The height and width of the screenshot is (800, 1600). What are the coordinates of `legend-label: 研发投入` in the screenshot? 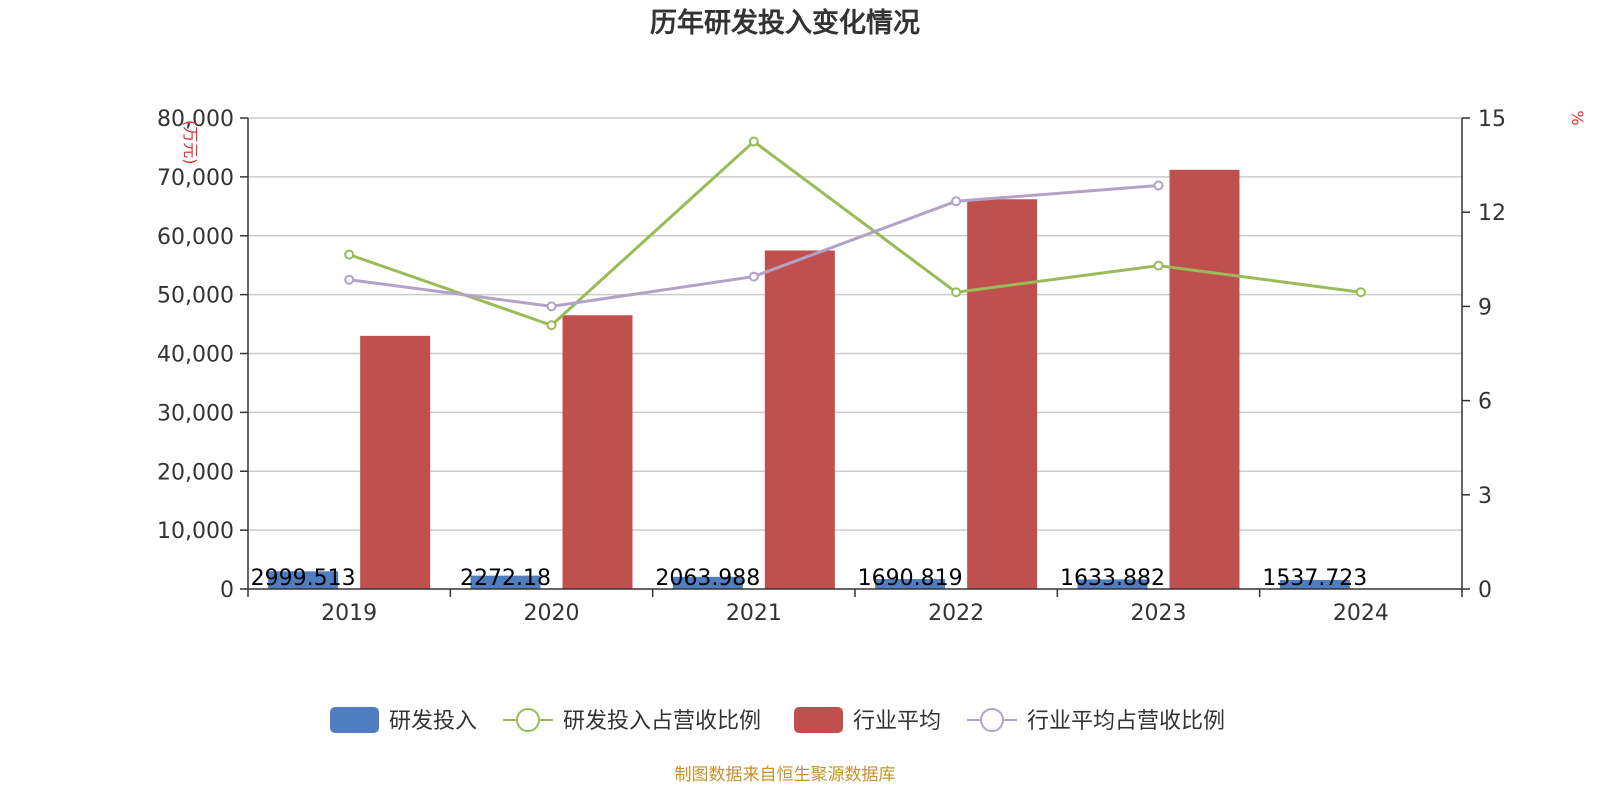 It's located at (433, 721).